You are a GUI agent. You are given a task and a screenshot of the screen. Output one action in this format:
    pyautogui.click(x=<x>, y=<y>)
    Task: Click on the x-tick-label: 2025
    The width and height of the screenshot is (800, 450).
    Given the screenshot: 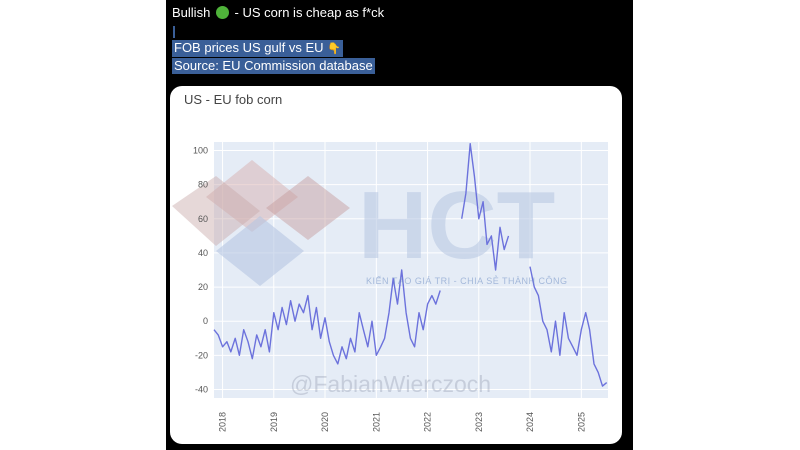 What is the action you would take?
    pyautogui.click(x=581, y=422)
    